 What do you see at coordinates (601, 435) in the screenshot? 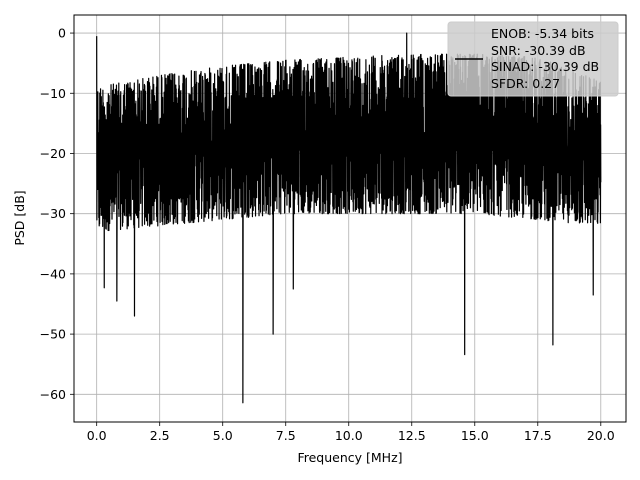
I see `x-tick-label: 20.0` at bounding box center [601, 435].